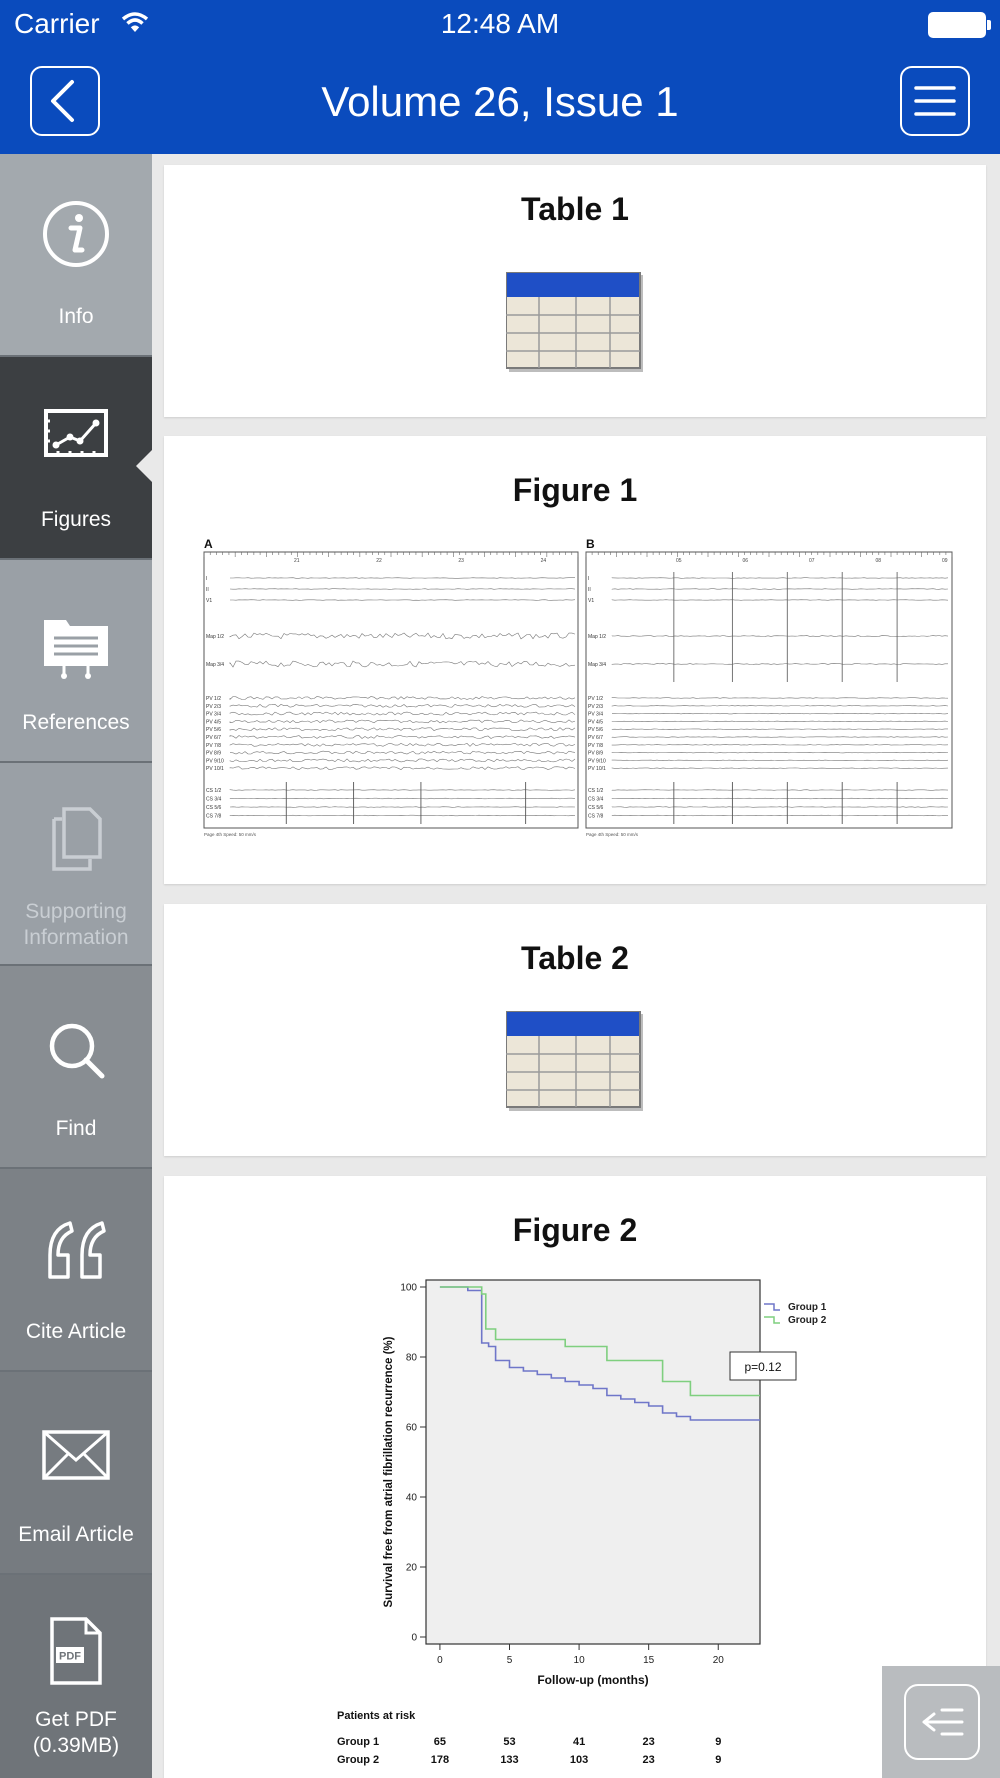  What do you see at coordinates (500, 101) in the screenshot?
I see `page-title: Volume 26, Issue 1` at bounding box center [500, 101].